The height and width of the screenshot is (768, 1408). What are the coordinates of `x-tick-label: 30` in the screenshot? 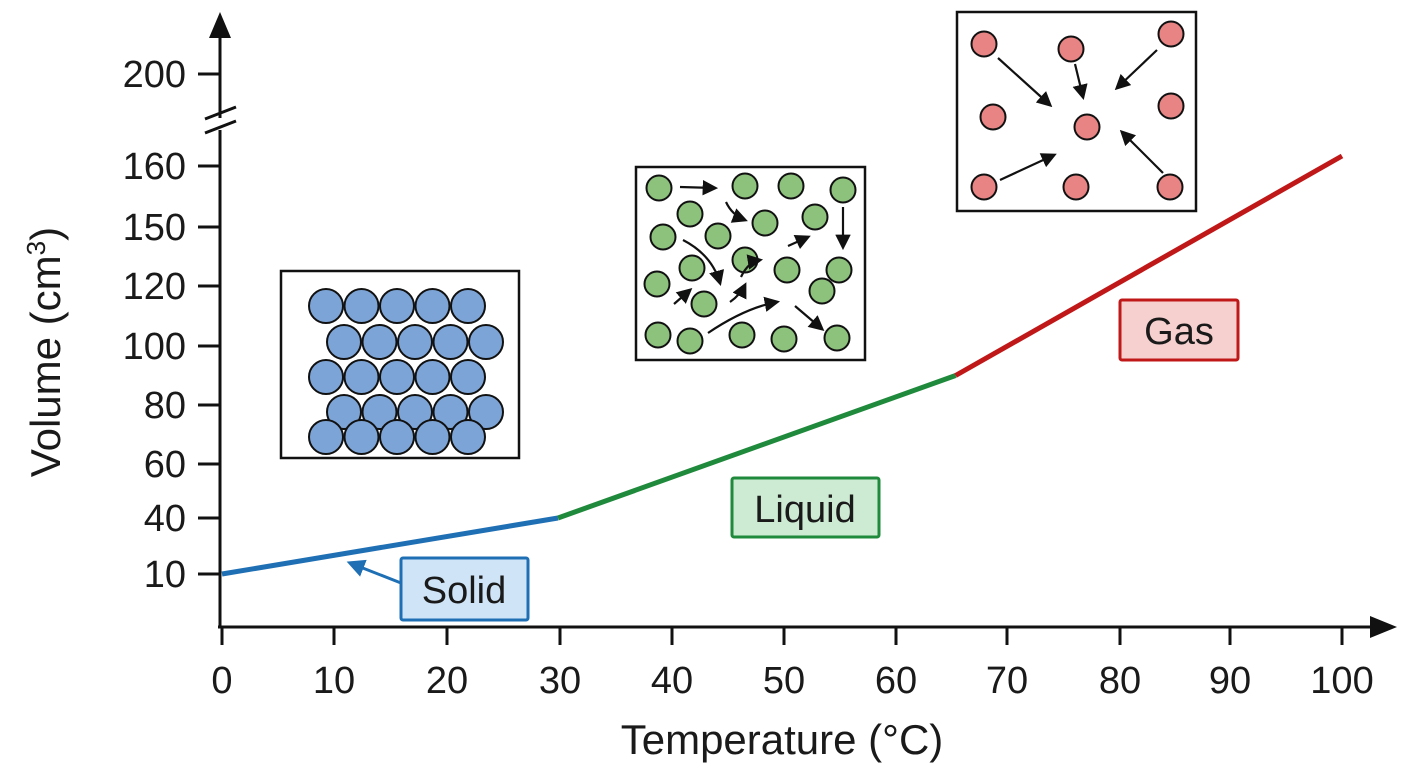 It's located at (560, 681).